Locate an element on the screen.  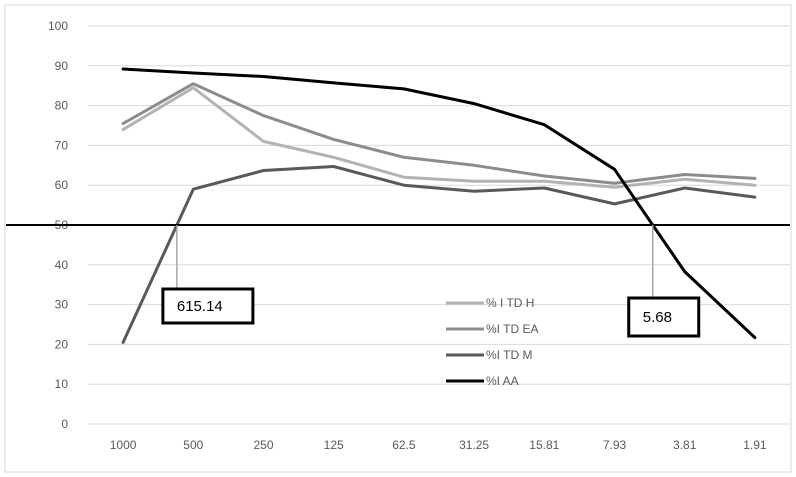
x-tick-label: 3.81 is located at coordinates (685, 445).